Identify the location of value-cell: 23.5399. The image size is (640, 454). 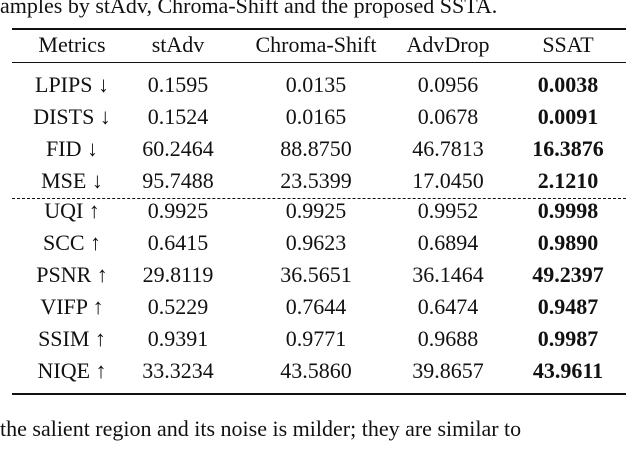
(316, 180).